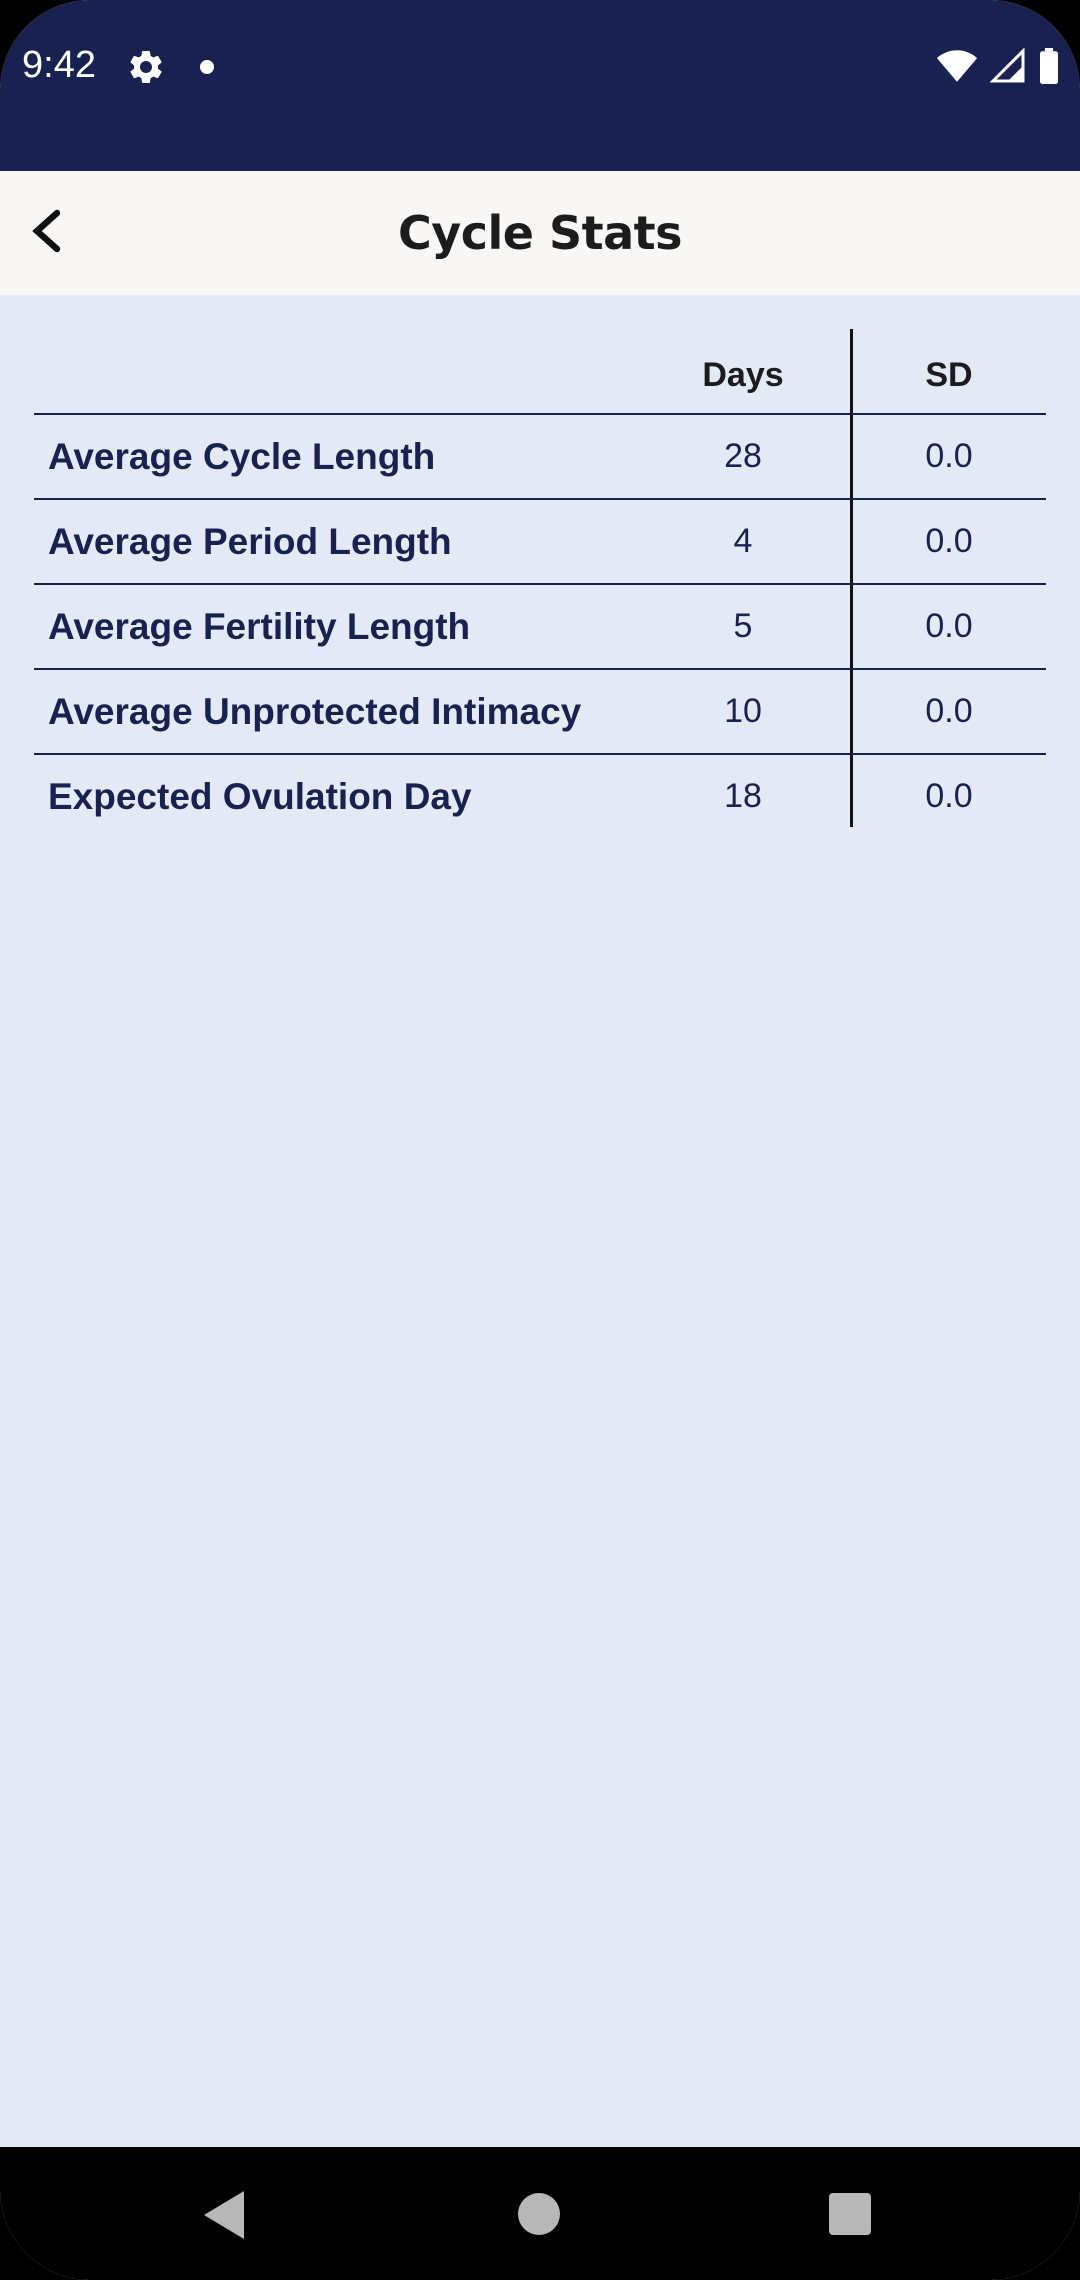 The height and width of the screenshot is (2280, 1080). Describe the element at coordinates (540, 455) in the screenshot. I see `table-row: Average Cycle Length 28 0.0` at that location.